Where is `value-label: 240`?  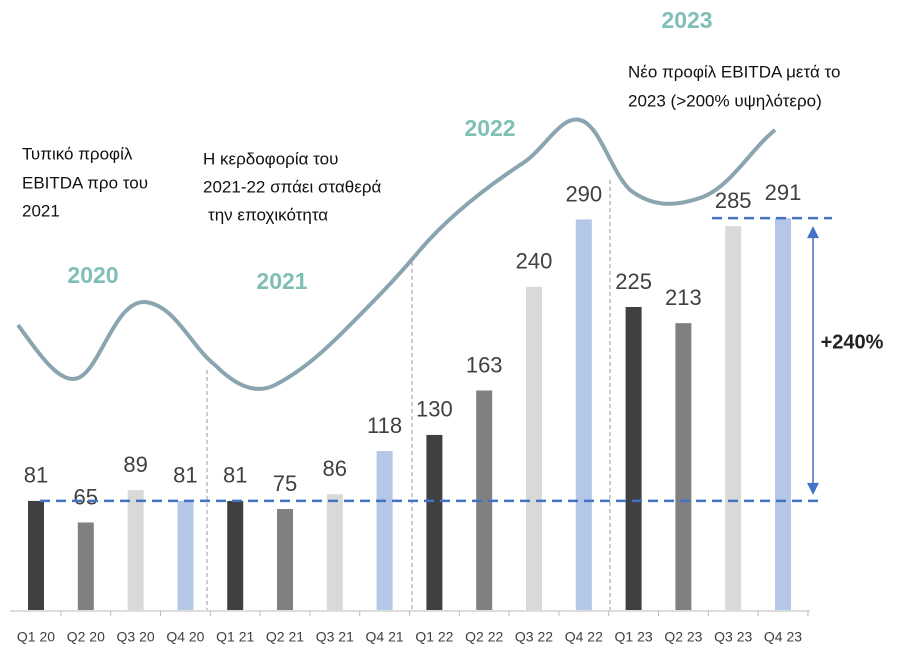
value-label: 240 is located at coordinates (534, 261).